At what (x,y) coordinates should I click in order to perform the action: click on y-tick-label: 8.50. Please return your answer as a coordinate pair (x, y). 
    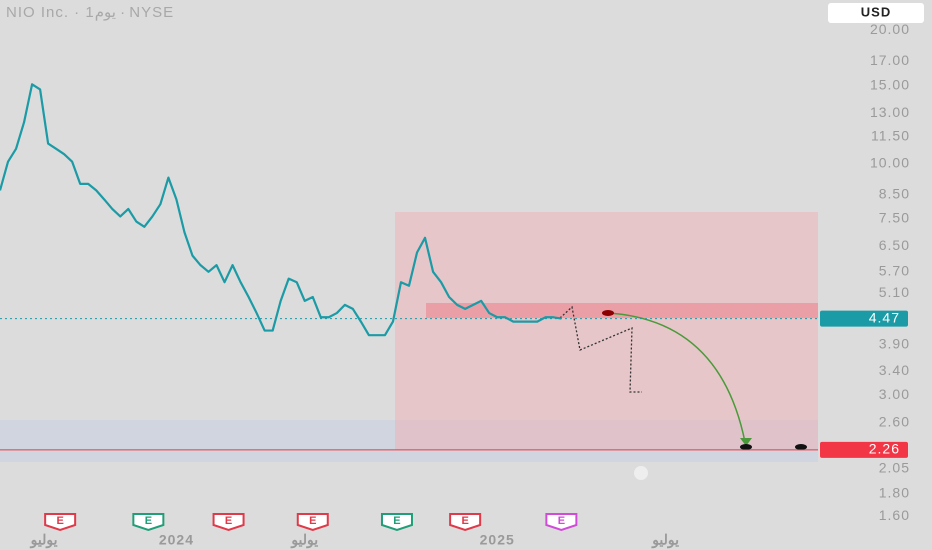
    Looking at the image, I should click on (894, 194).